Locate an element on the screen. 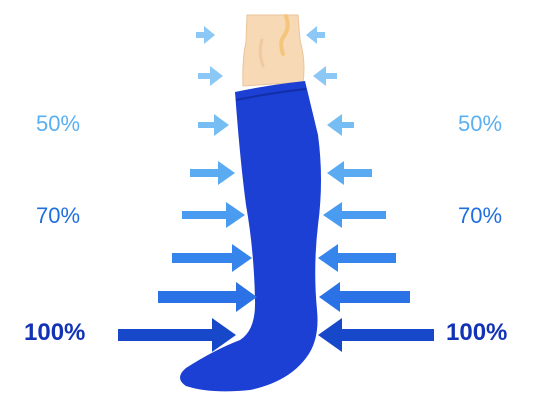  pressure-label-left-50: 50% is located at coordinates (58, 123).